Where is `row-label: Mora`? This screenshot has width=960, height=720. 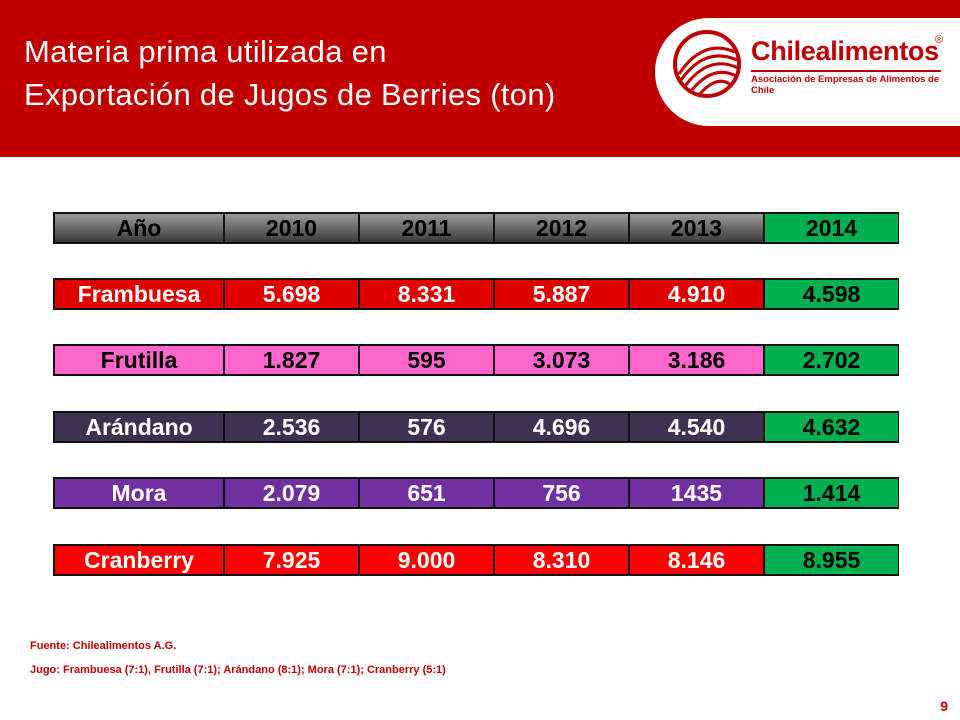 row-label: Mora is located at coordinates (140, 493).